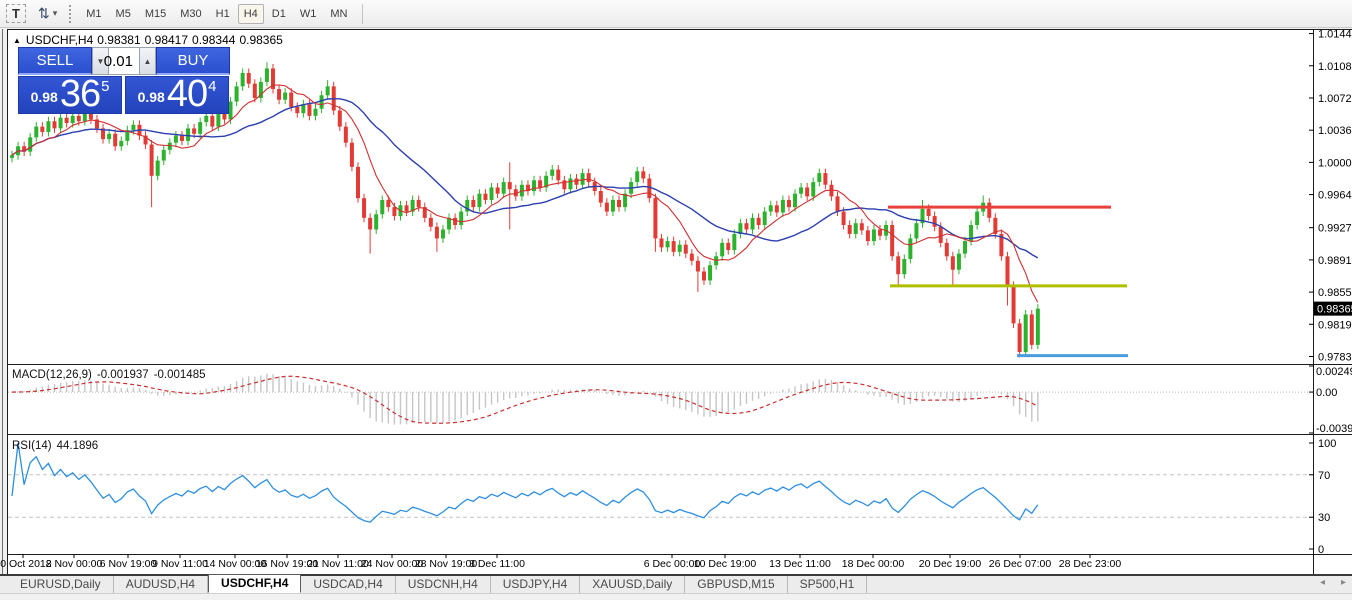 The image size is (1352, 600). I want to click on volume-decrease-button: ▼, so click(100, 61).